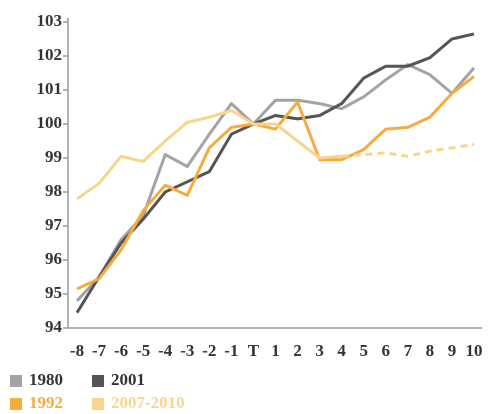 Image resolution: width=488 pixels, height=414 pixels. I want to click on y-tick-label: 94, so click(54, 326).